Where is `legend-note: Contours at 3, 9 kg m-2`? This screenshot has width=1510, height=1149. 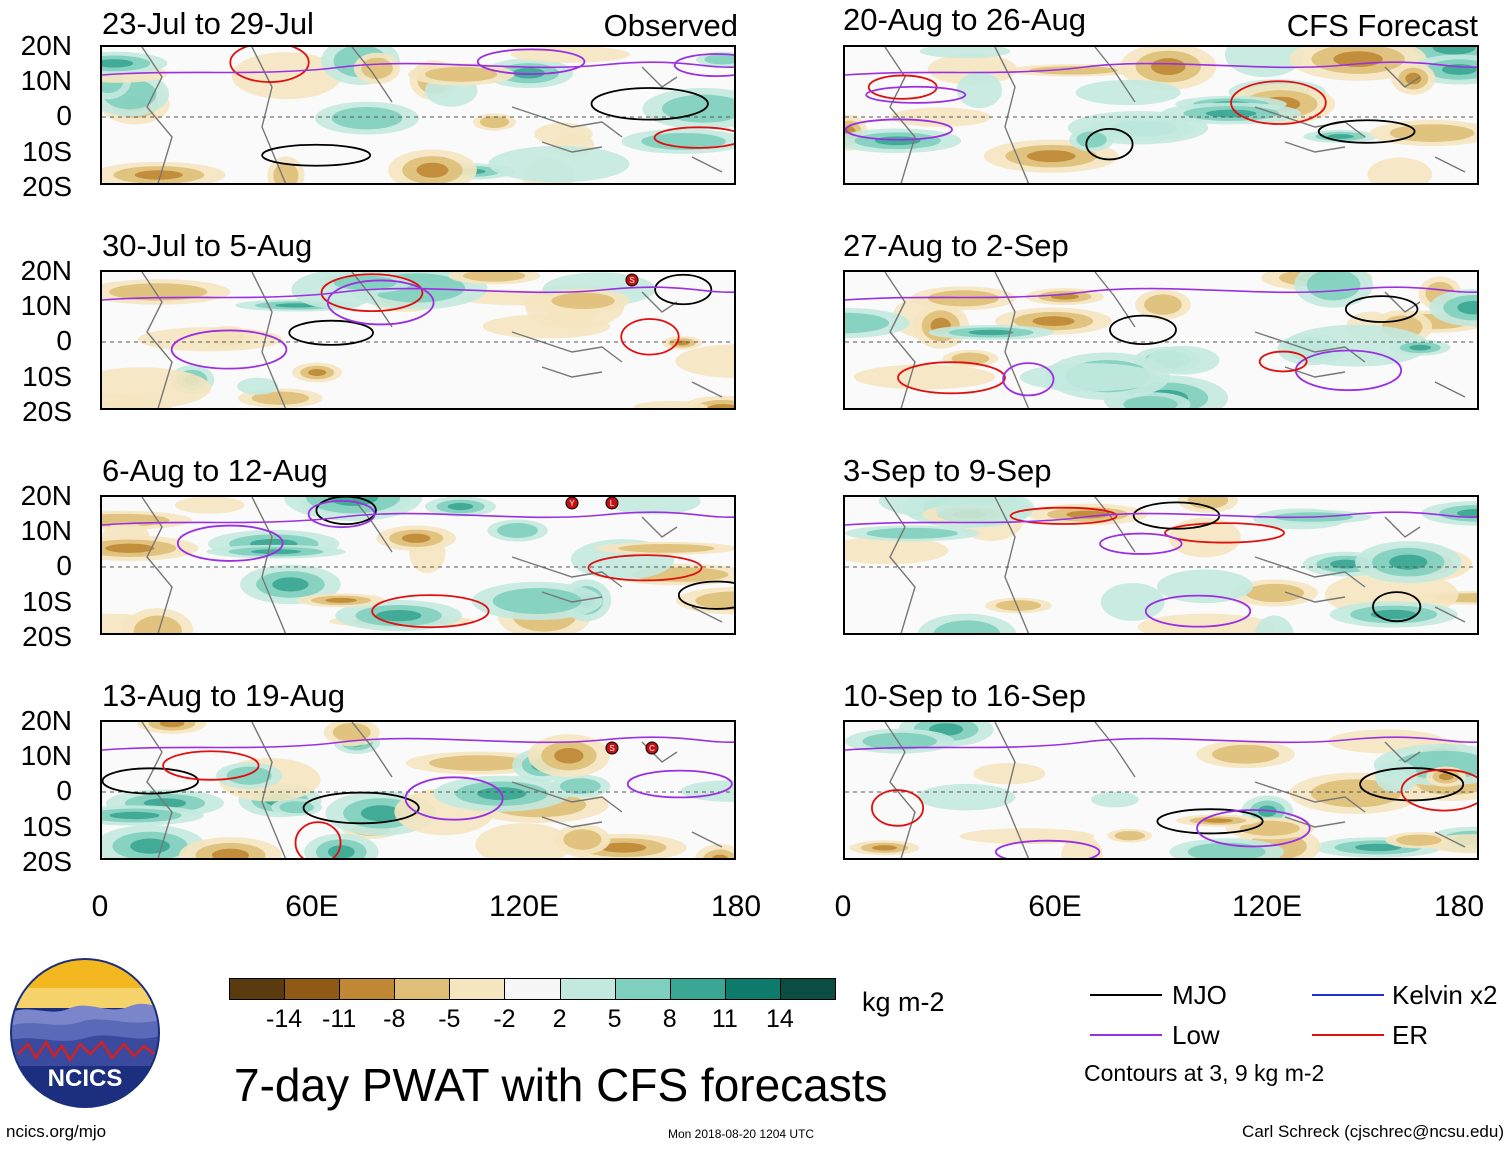
legend-note: Contours at 3, 9 kg m-2 is located at coordinates (1204, 1073).